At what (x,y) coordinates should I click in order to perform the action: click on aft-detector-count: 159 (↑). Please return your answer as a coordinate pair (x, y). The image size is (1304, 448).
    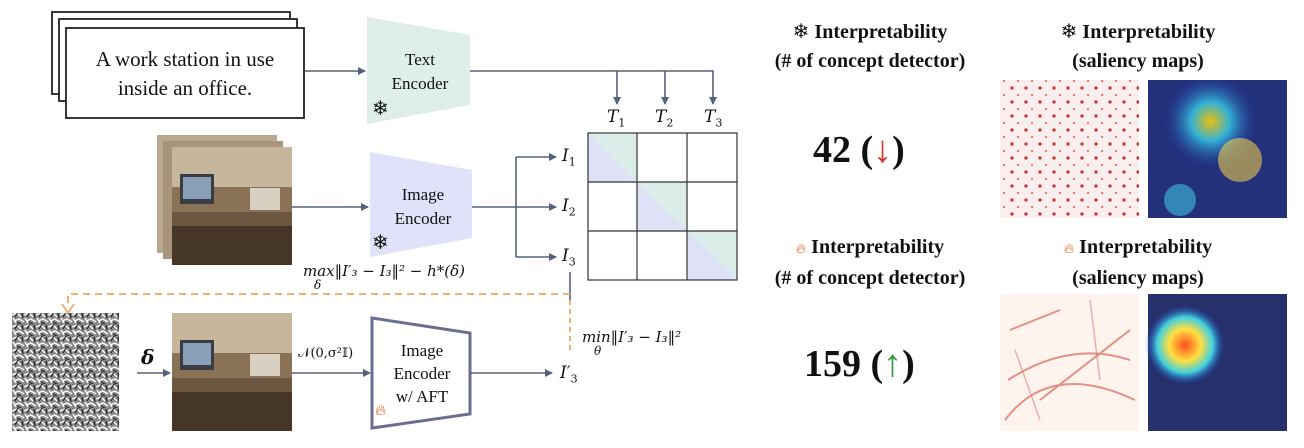
    Looking at the image, I should click on (859, 364).